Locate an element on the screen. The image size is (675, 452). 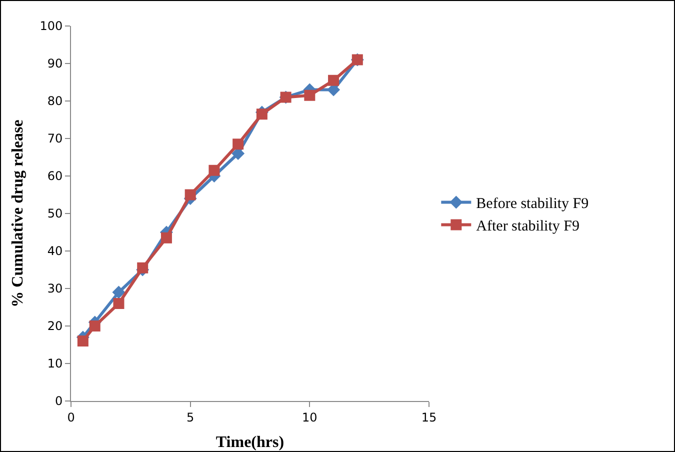
x-tick-label: 5 is located at coordinates (190, 417).